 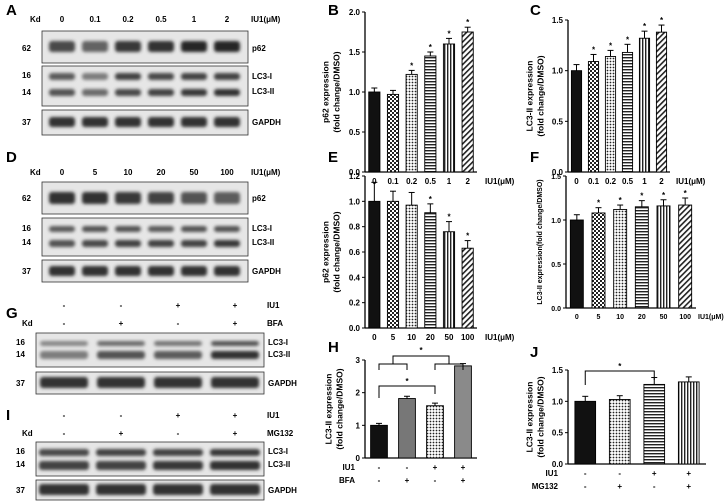 What do you see at coordinates (8, 415) in the screenshot?
I see `panel-i-label: I` at bounding box center [8, 415].